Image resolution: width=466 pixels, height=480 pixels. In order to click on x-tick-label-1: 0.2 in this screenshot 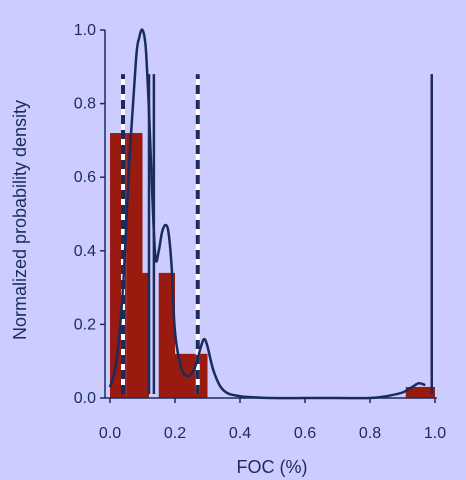, I will do `click(175, 433)`.